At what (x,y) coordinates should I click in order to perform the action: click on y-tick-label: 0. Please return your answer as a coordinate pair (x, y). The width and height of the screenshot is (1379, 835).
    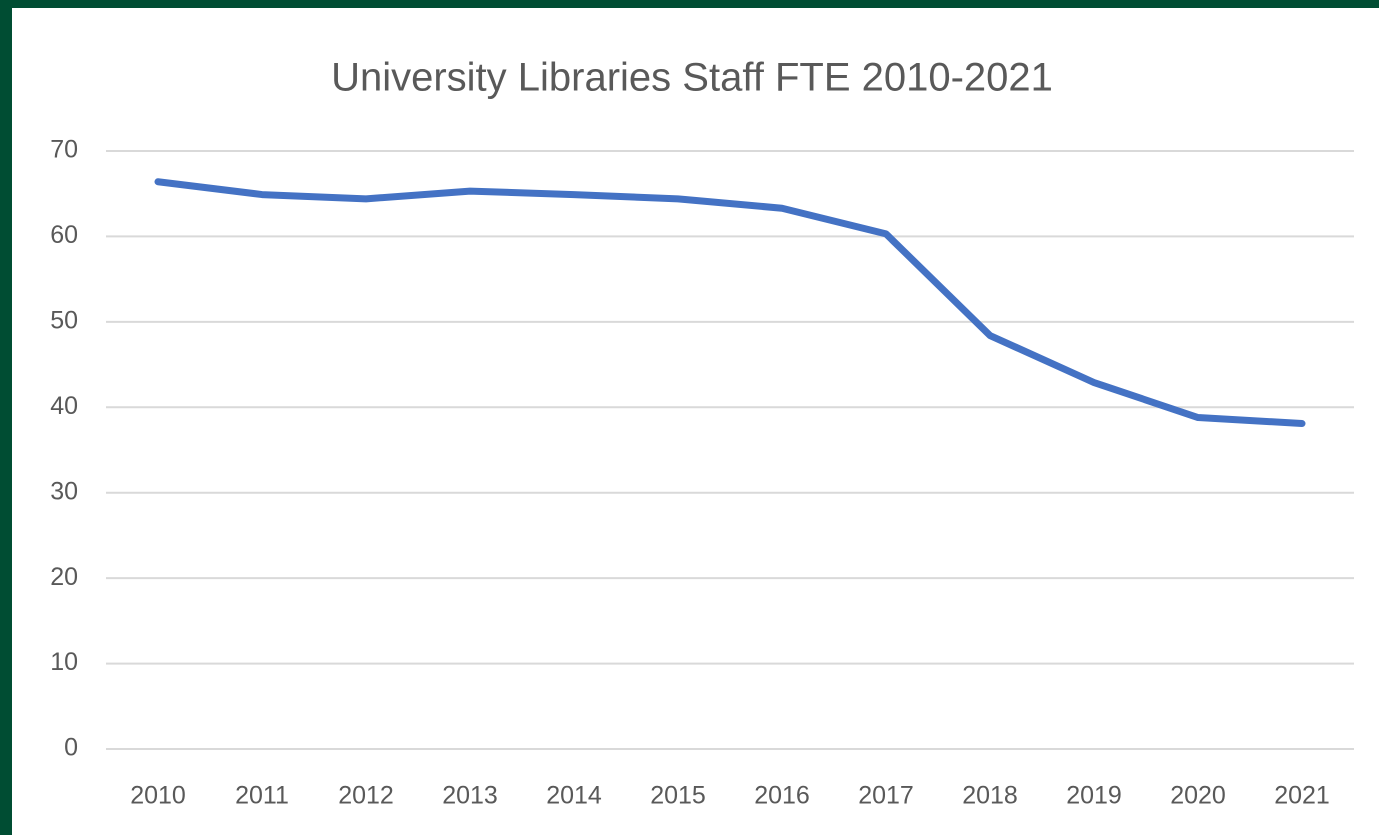
    Looking at the image, I should click on (71, 748).